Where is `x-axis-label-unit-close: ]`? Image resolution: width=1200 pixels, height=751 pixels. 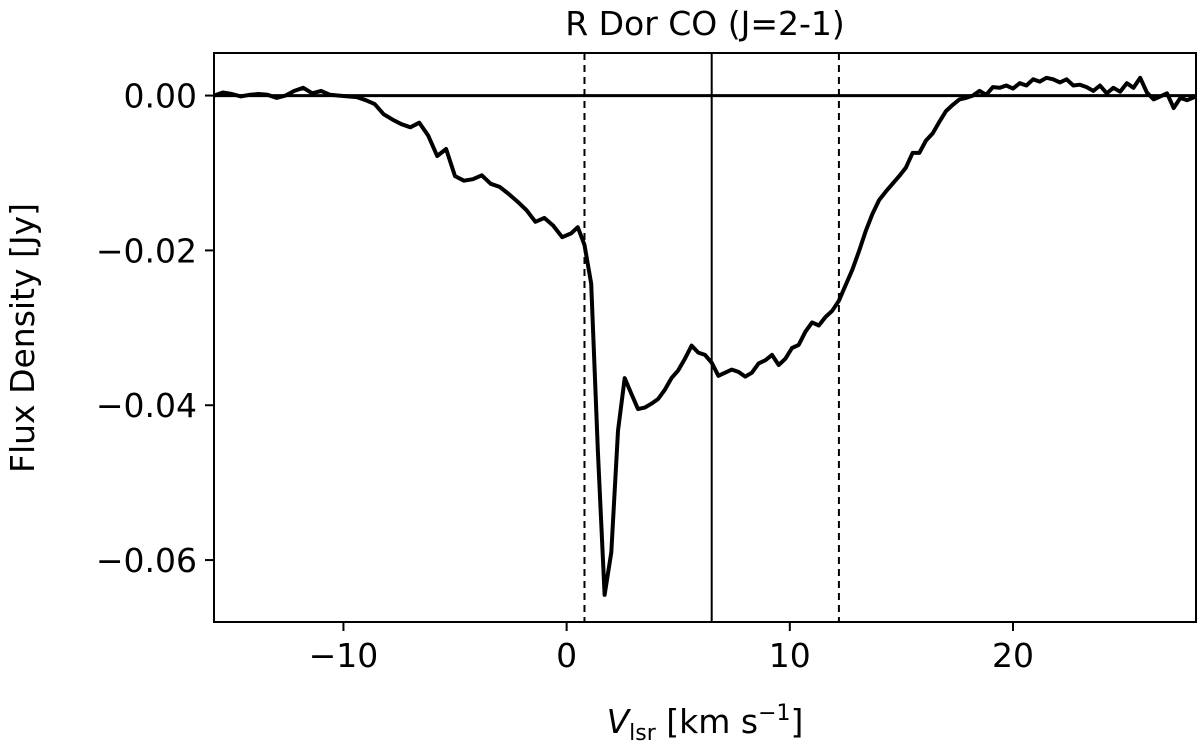
x-axis-label-unit-close: ] is located at coordinates (797, 721).